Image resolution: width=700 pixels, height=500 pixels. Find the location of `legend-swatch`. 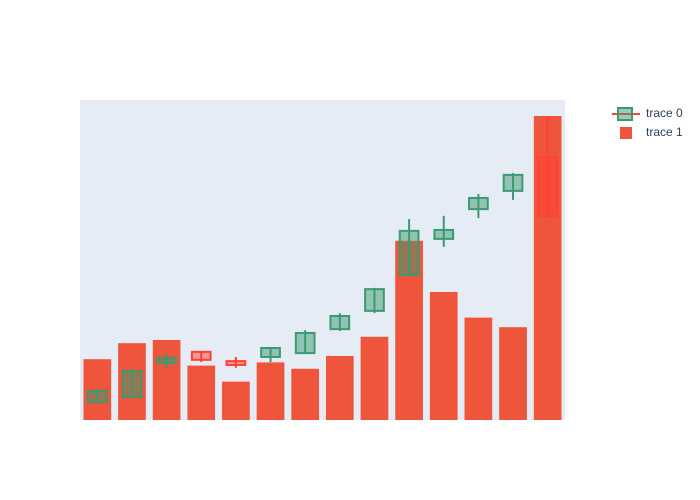

legend-swatch is located at coordinates (626, 133).